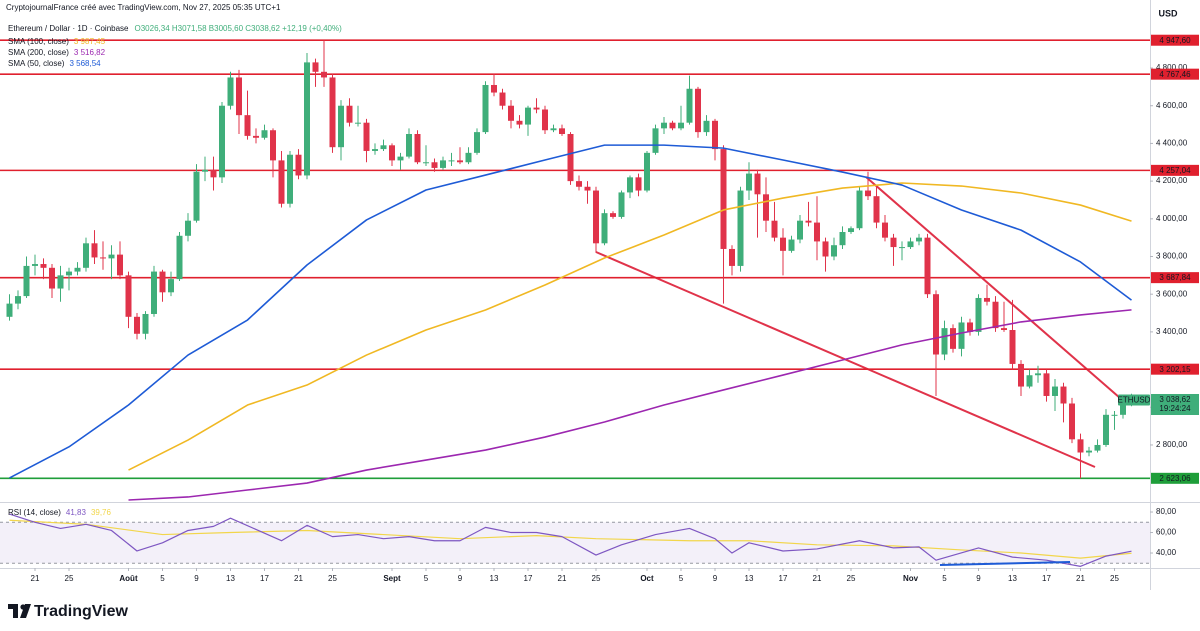 Image resolution: width=1200 pixels, height=631 pixels. Describe the element at coordinates (392, 578) in the screenshot. I see `x-tick-label: Sept` at that location.